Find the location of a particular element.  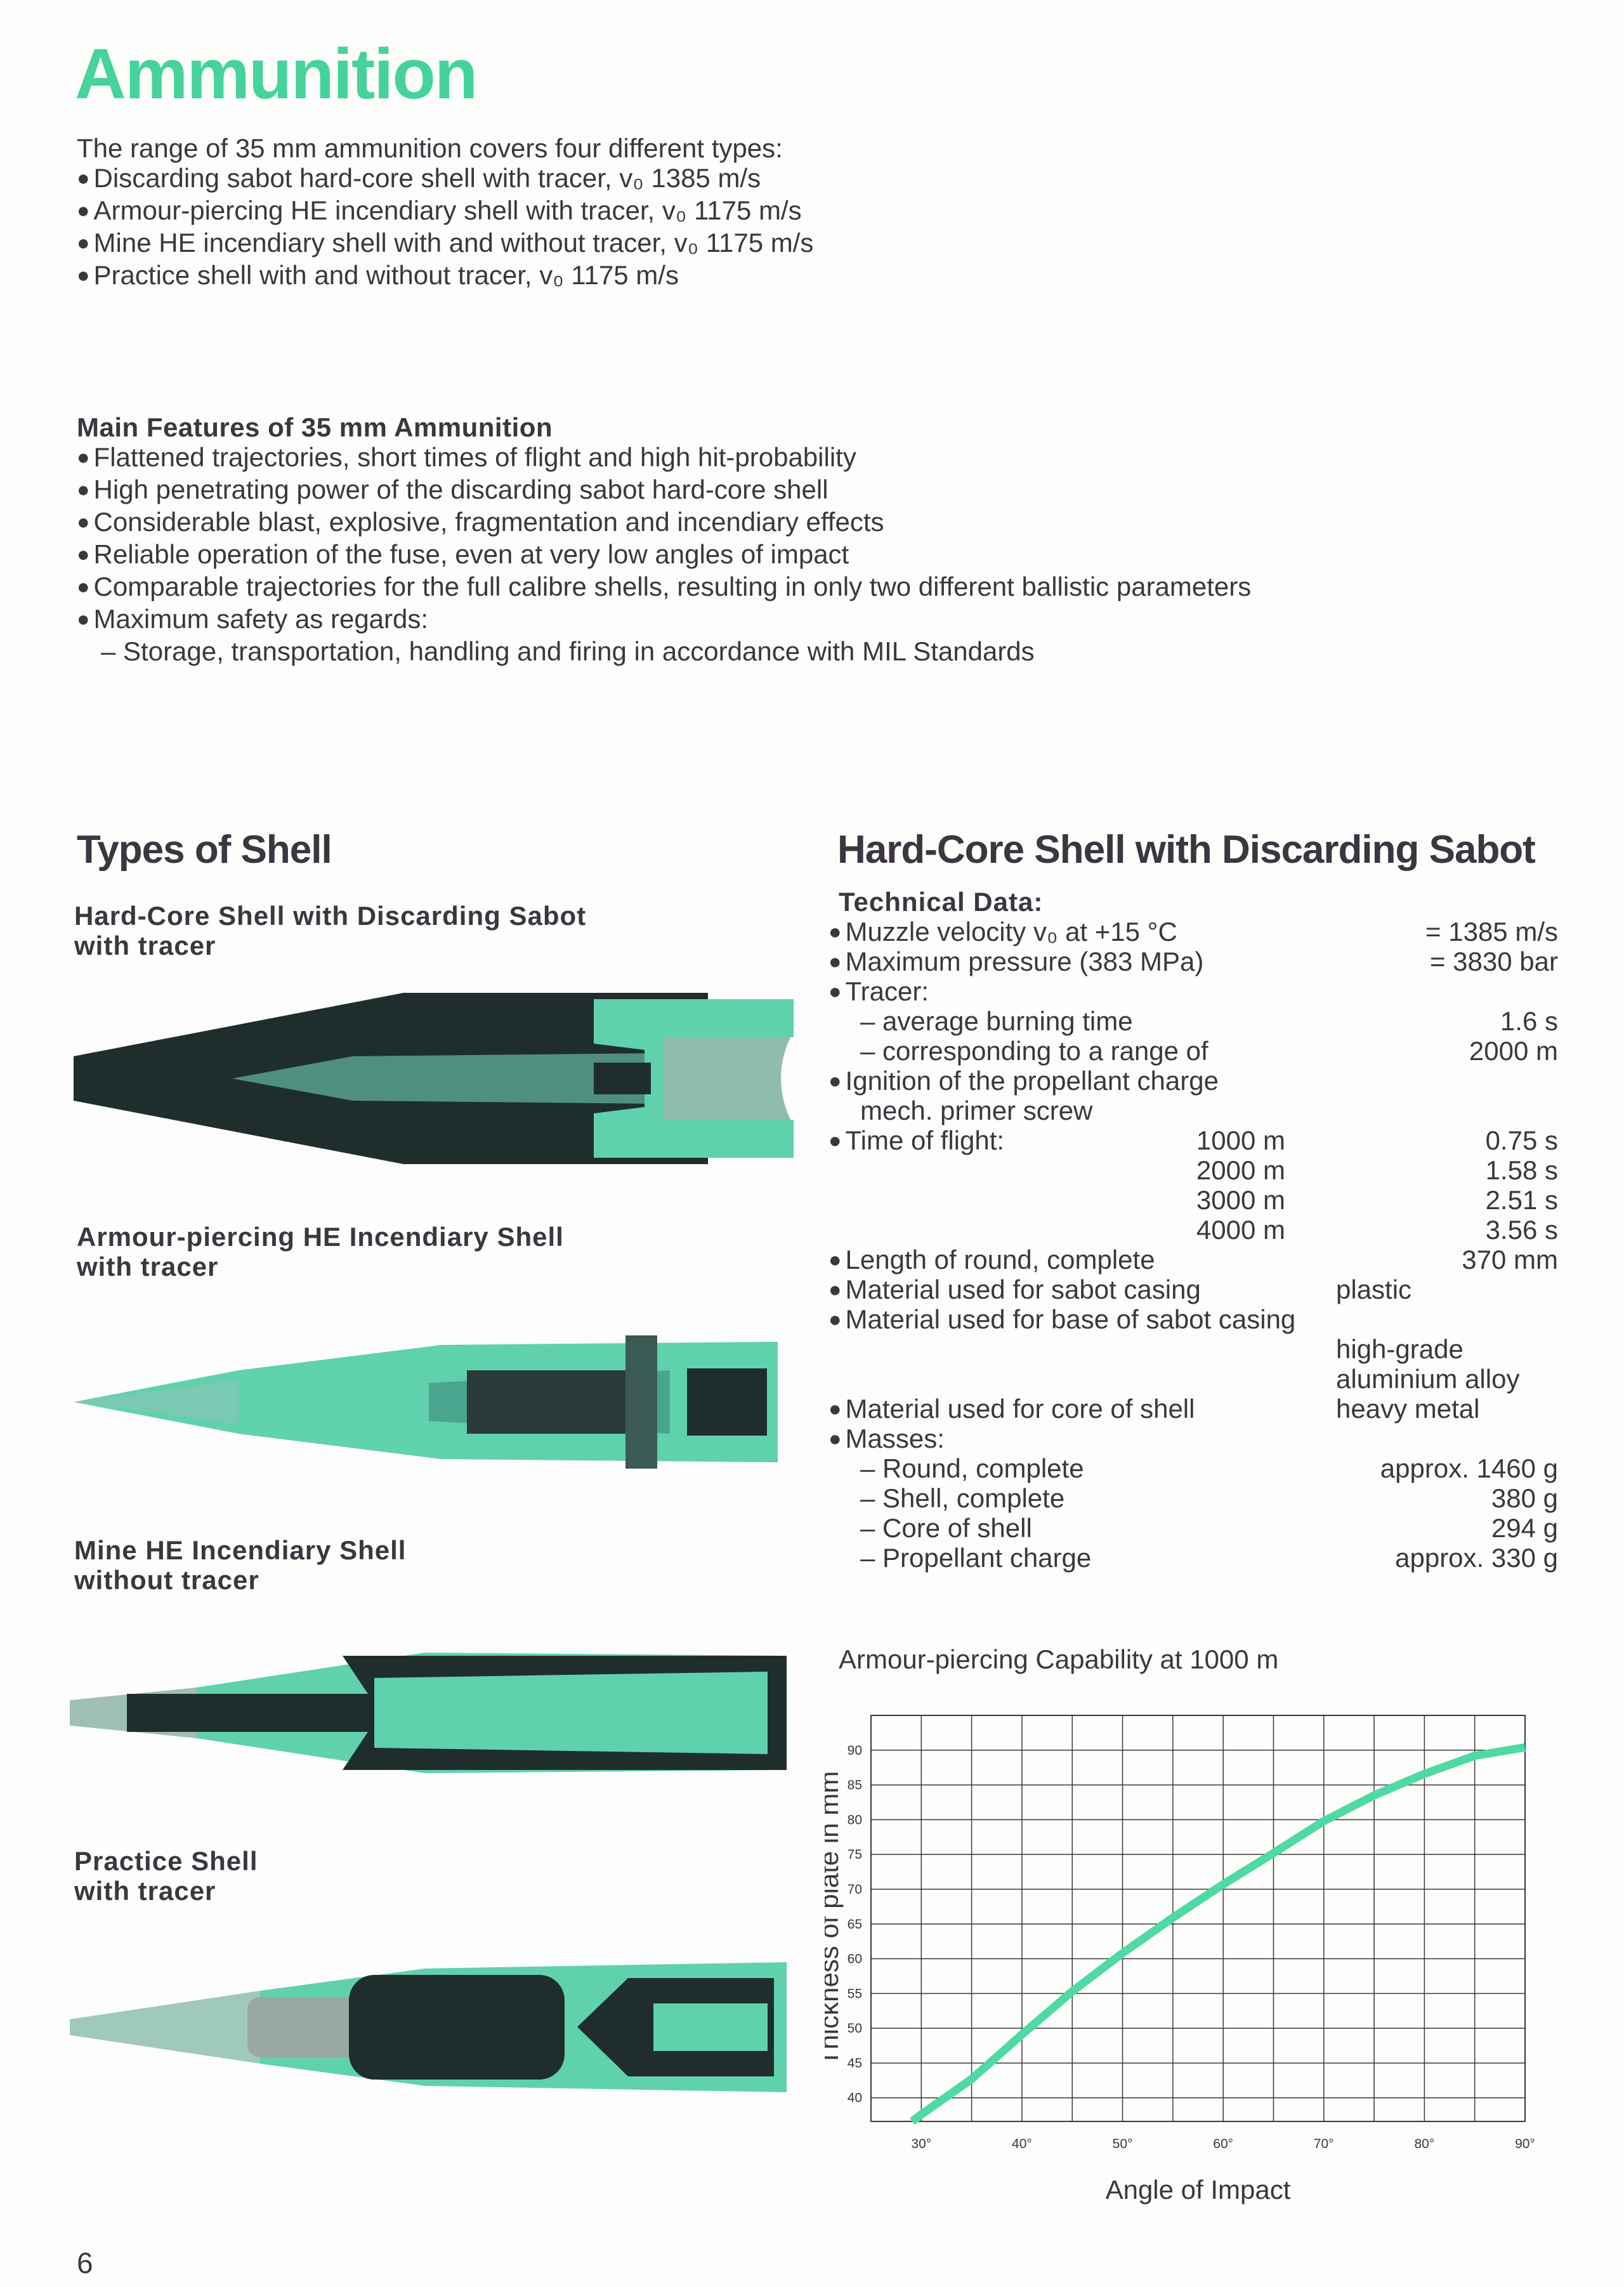

tech-distance: 1000 m is located at coordinates (1240, 1140).